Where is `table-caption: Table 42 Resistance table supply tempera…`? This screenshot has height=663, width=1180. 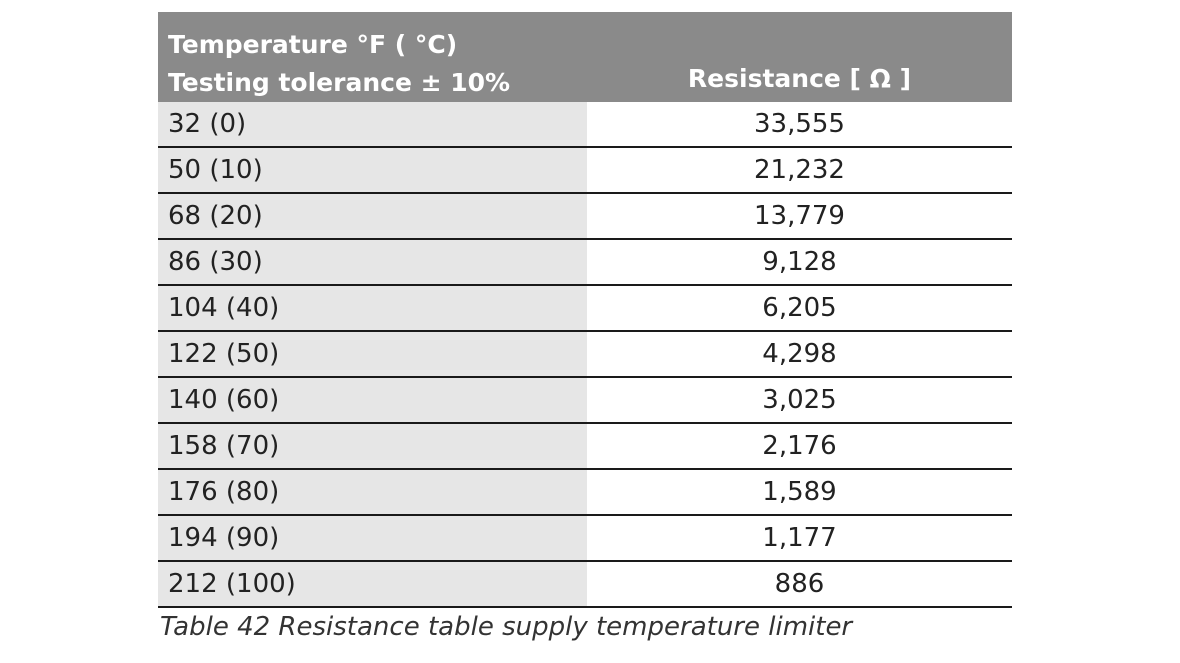
table-caption: Table 42 Resistance table supply tempera… is located at coordinates (506, 627).